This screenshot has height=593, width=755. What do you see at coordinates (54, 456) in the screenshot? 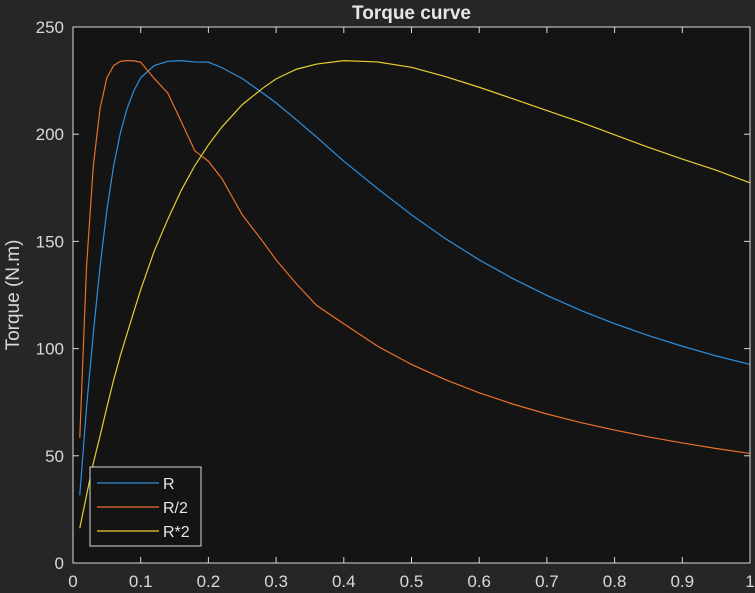
I see `y-tick-label: 50` at bounding box center [54, 456].